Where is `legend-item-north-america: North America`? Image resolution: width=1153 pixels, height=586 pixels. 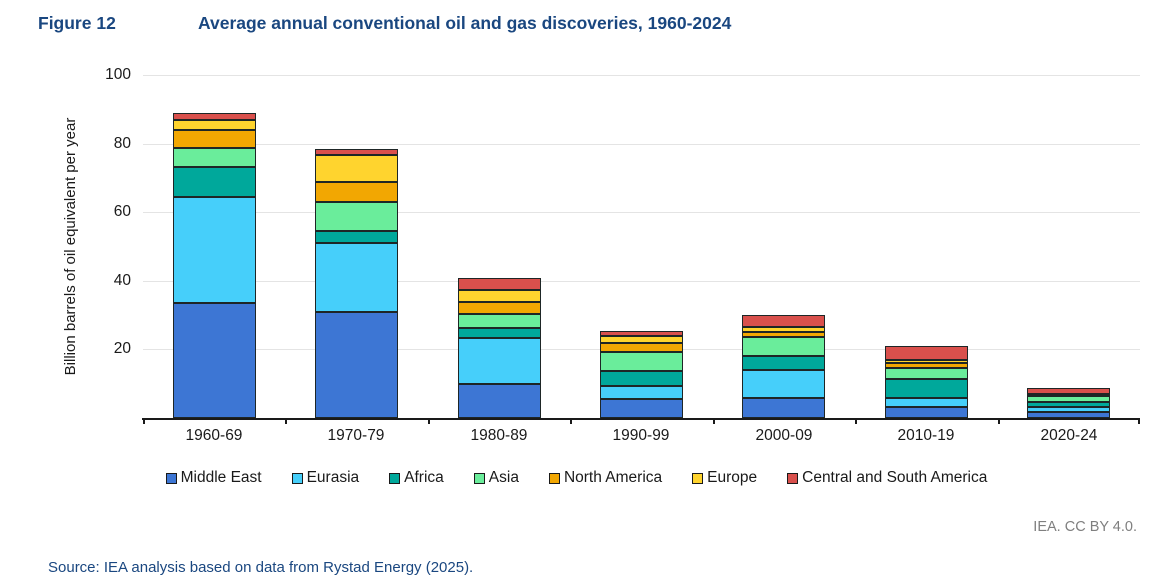
legend-item-north-america: North America is located at coordinates (605, 478).